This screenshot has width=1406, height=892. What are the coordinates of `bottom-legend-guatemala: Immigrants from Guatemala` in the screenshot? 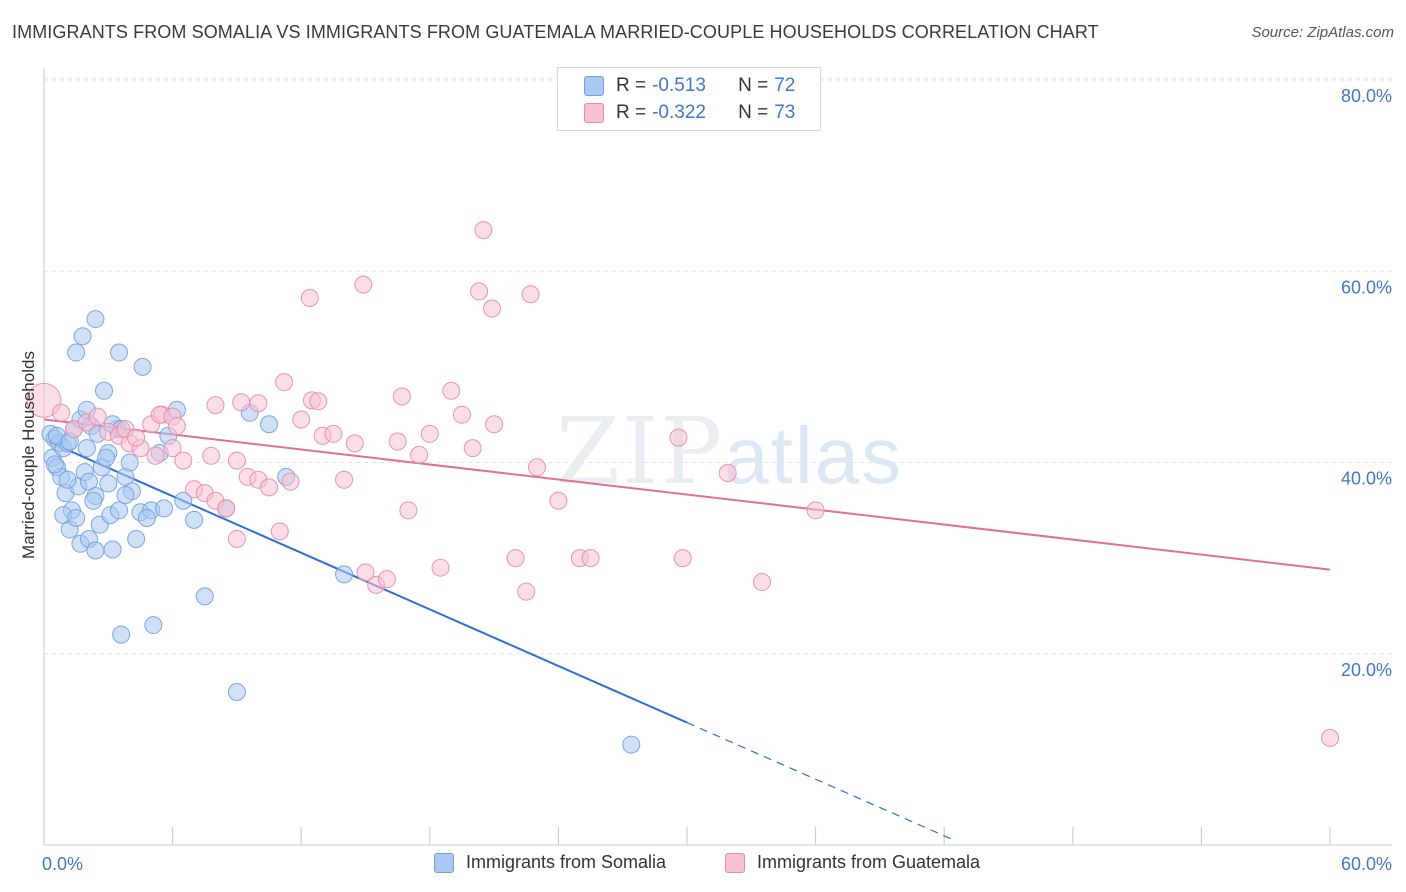 It's located at (852, 862).